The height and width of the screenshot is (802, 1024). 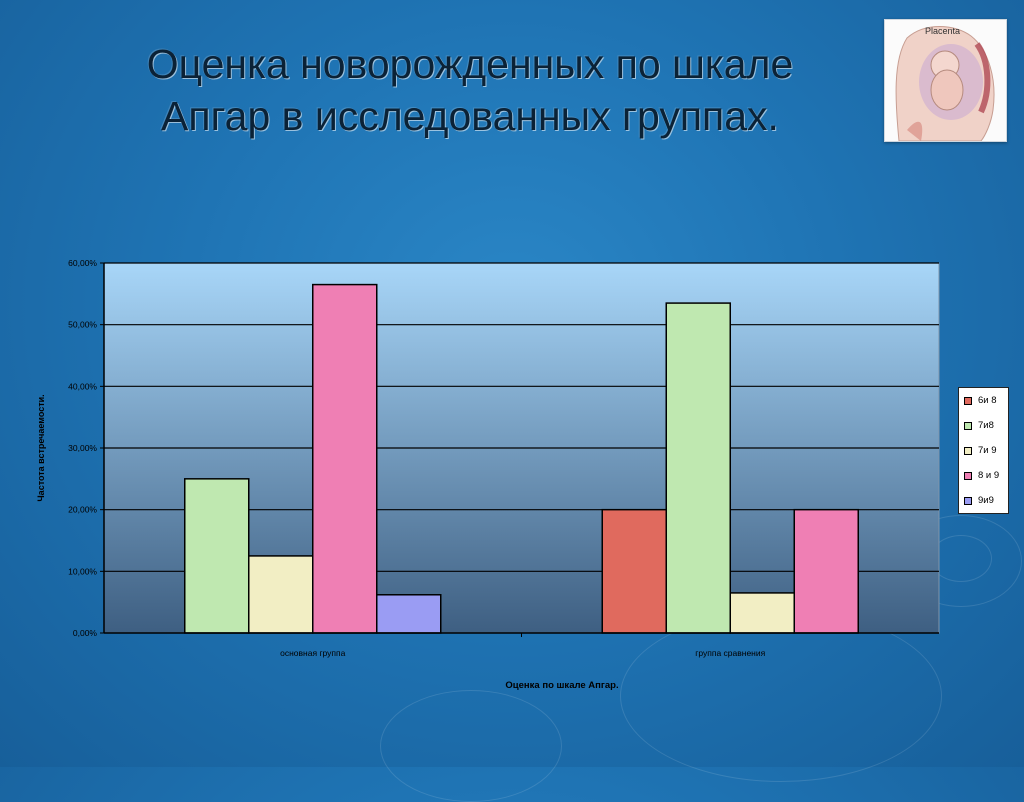 What do you see at coordinates (989, 475) in the screenshot?
I see `legend-label: 8 и 9` at bounding box center [989, 475].